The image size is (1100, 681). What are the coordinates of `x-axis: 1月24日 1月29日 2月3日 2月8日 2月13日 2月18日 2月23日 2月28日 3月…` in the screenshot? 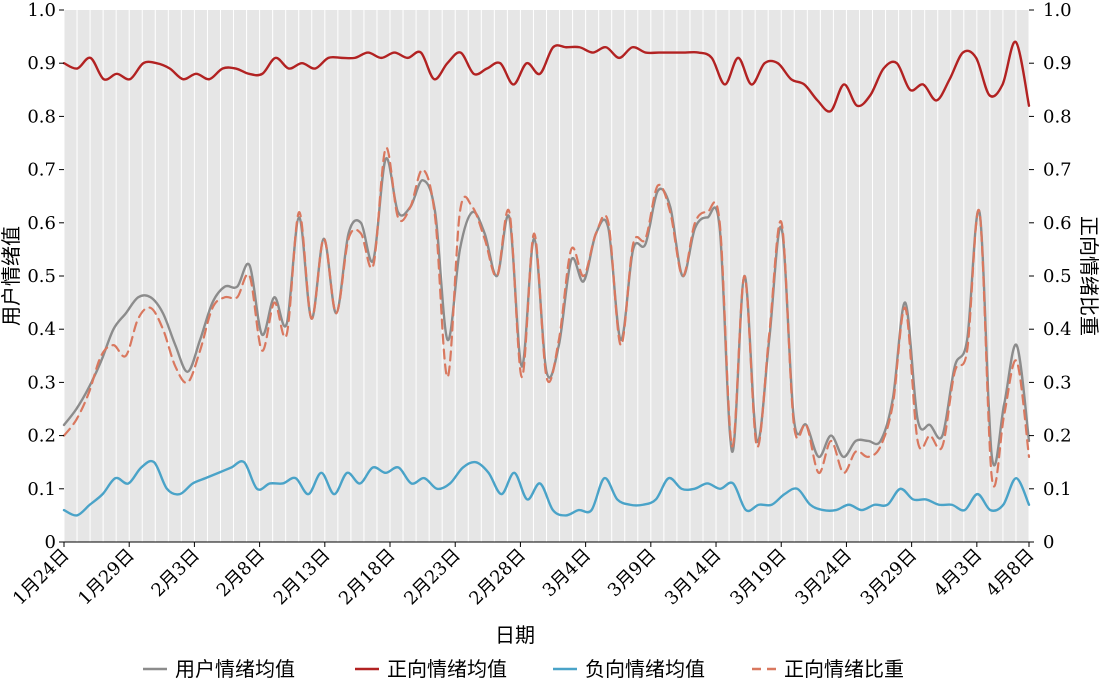 It's located at (524, 575).